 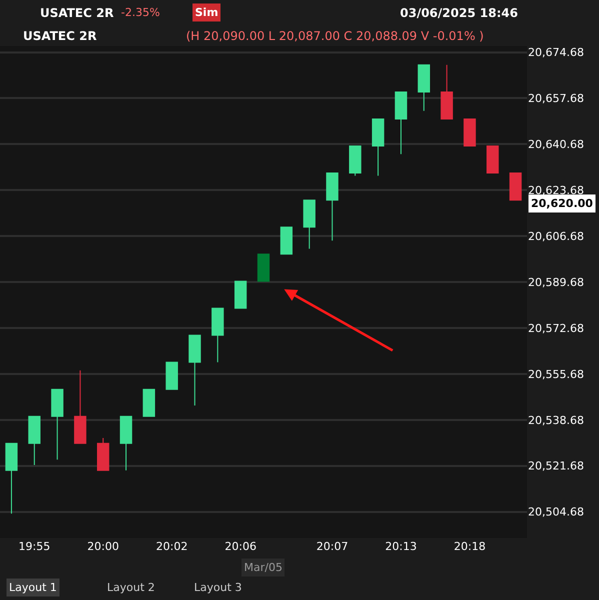 I want to click on text: 20,620.00, so click(x=562, y=203).